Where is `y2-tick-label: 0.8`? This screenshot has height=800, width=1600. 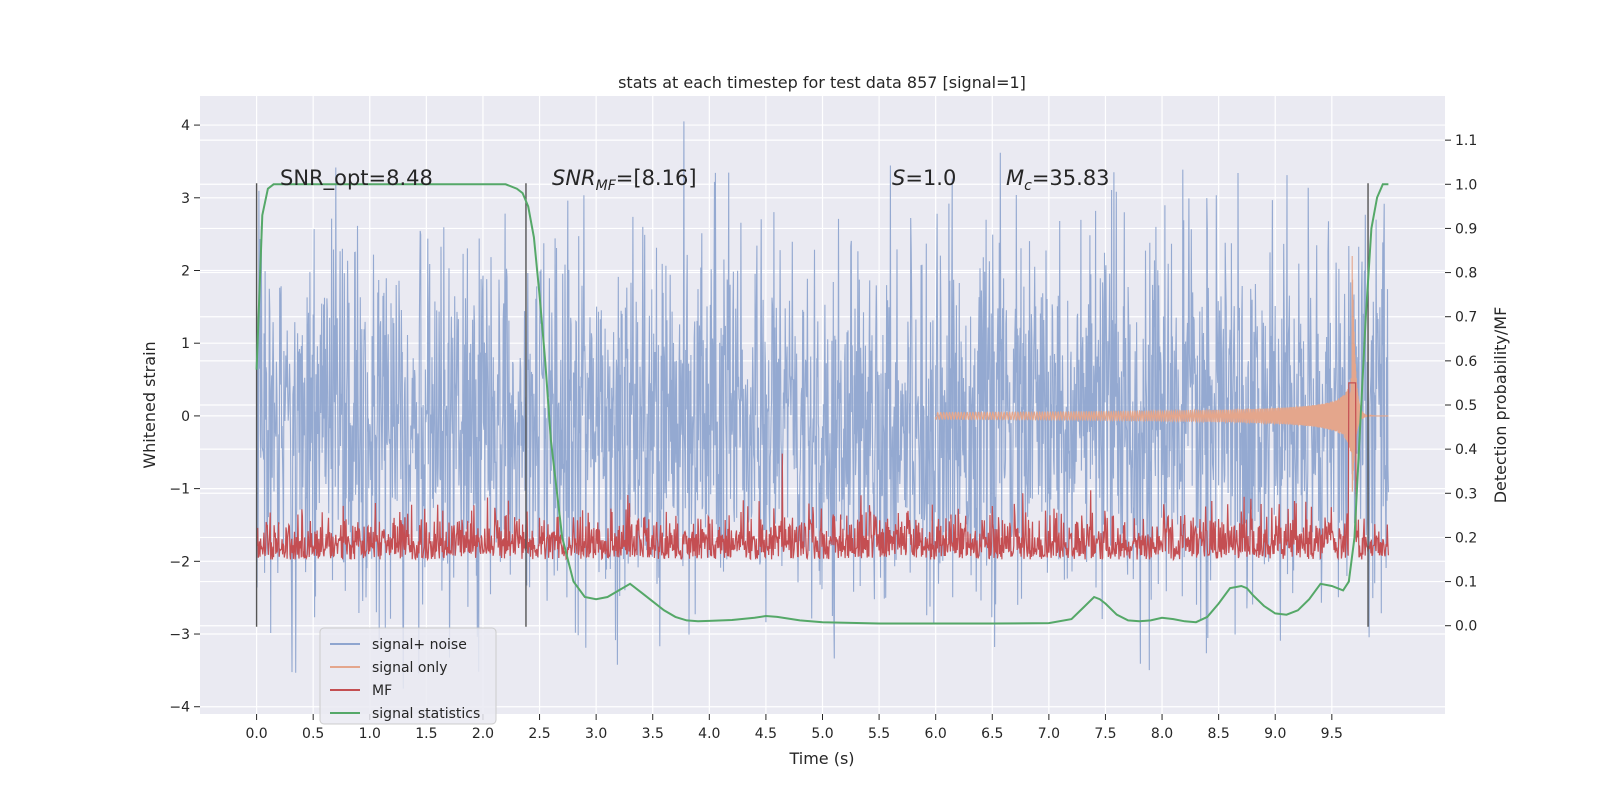
y2-tick-label: 0.8 is located at coordinates (1466, 274).